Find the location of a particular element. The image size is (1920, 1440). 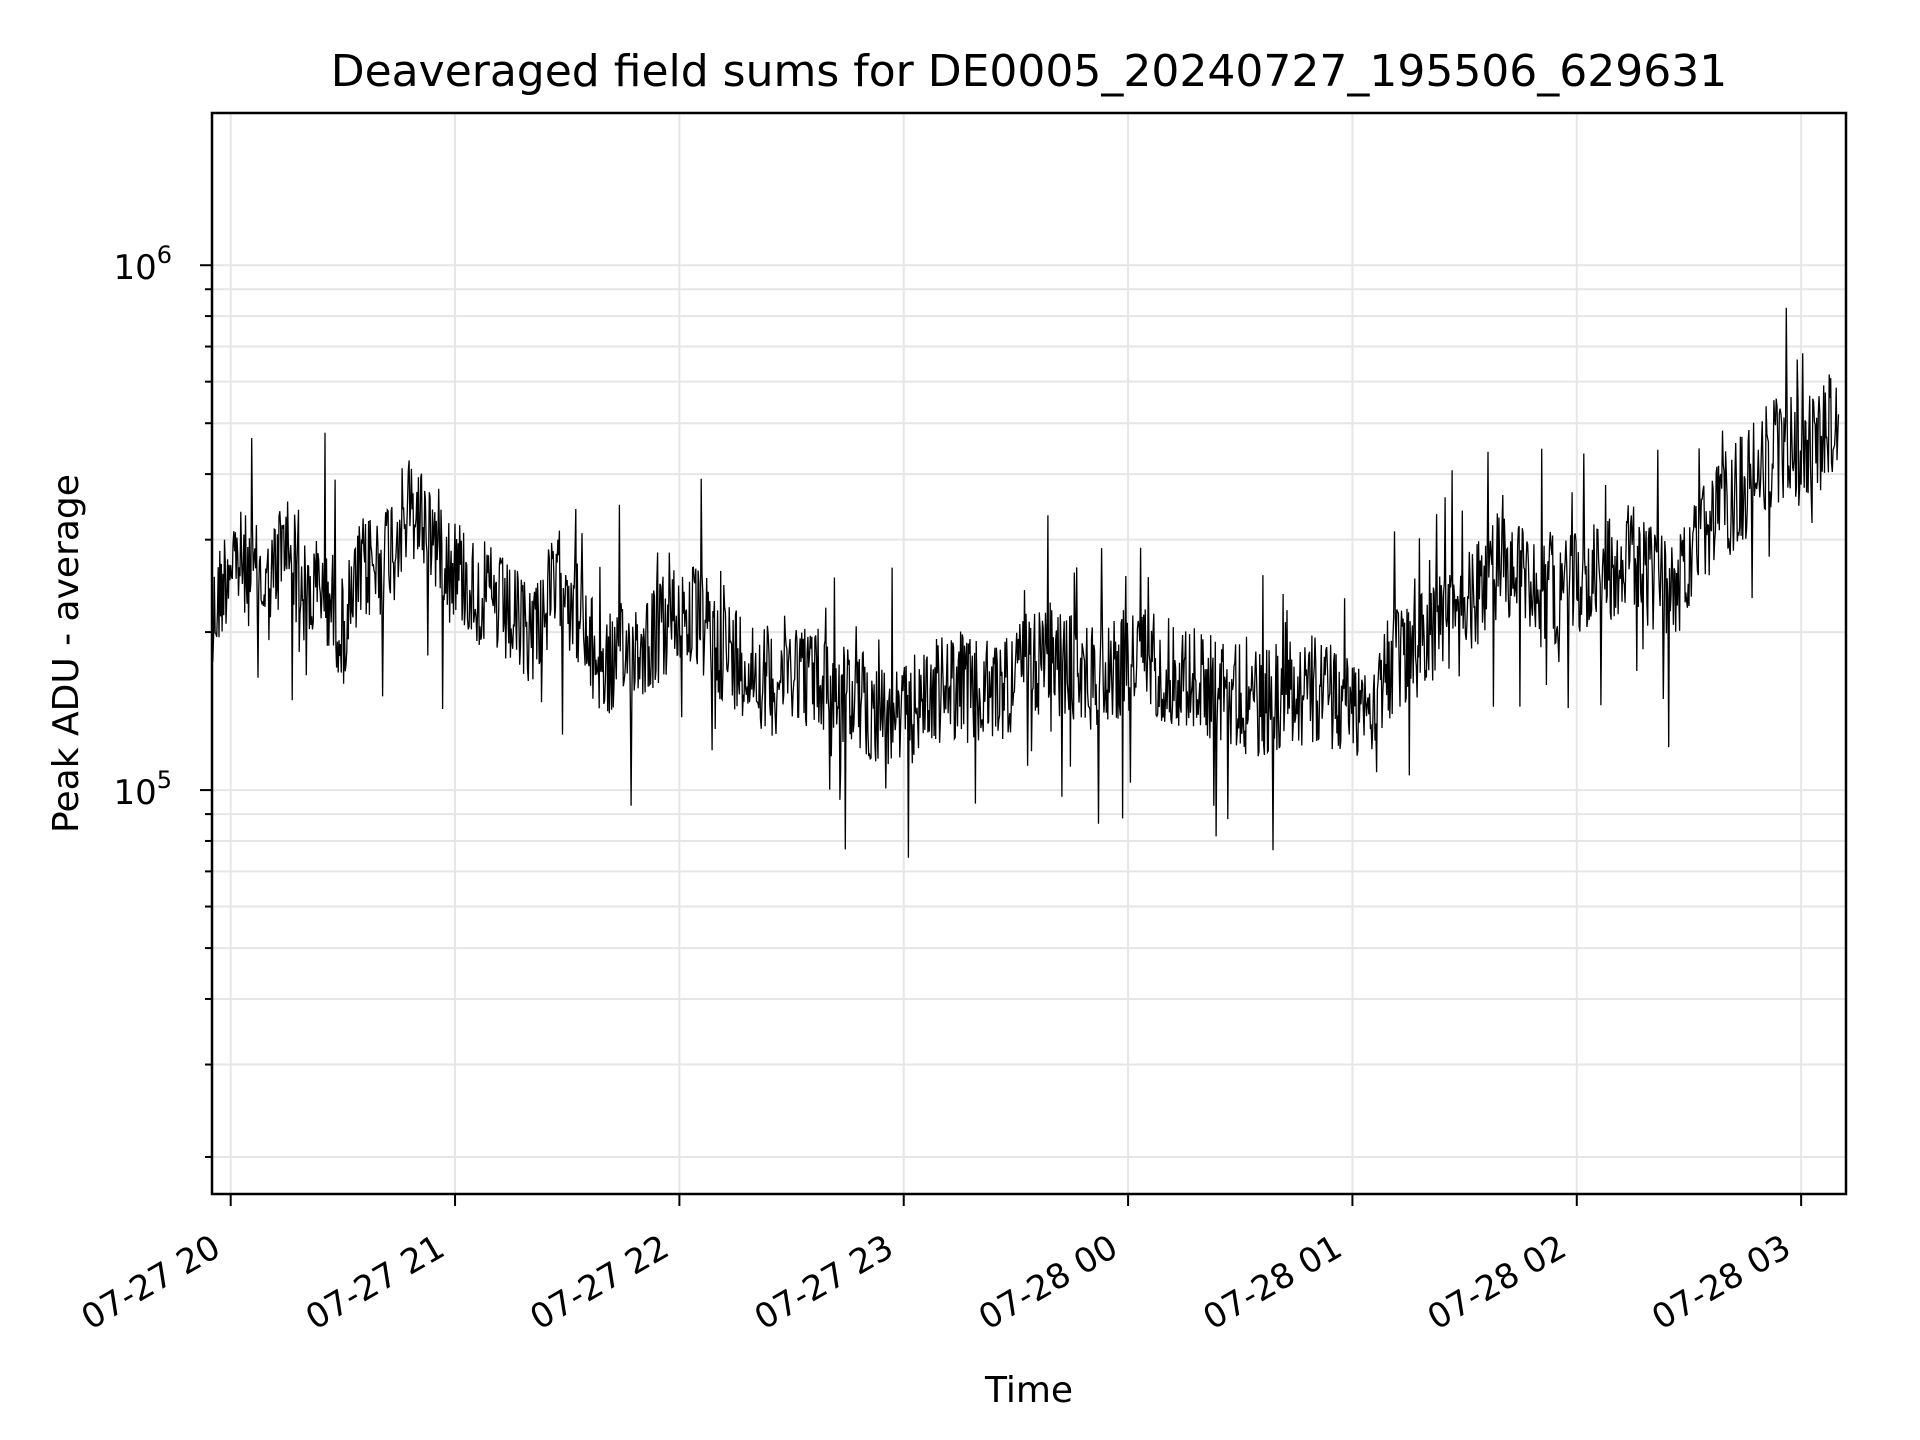

y-tick-label-exponent: 6 is located at coordinates (164, 255).